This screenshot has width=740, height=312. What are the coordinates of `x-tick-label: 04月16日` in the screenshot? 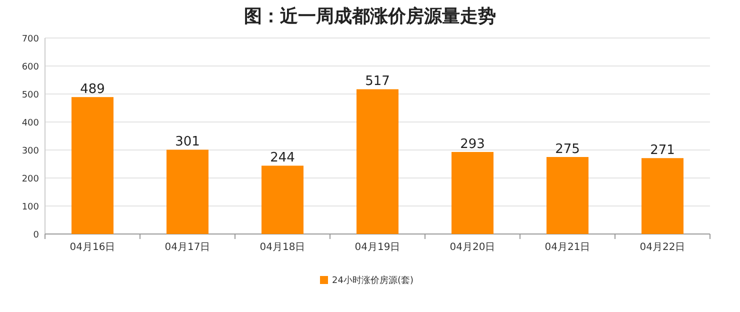 It's located at (93, 247).